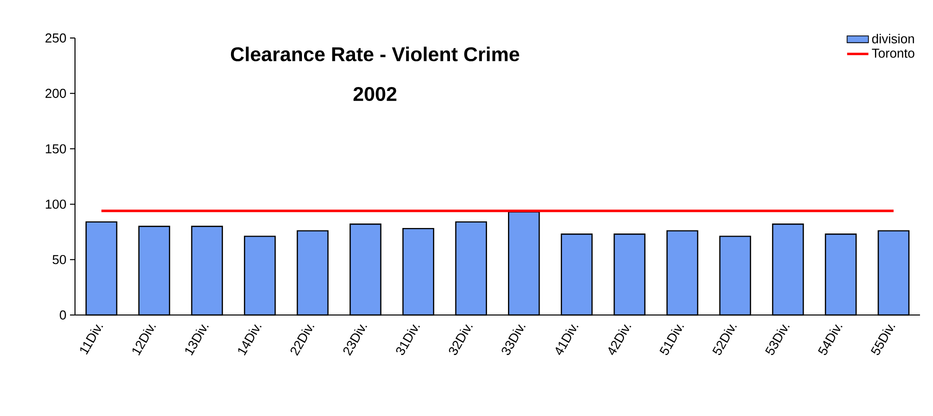  What do you see at coordinates (56, 93) in the screenshot?
I see `y-tick-label: 200` at bounding box center [56, 93].